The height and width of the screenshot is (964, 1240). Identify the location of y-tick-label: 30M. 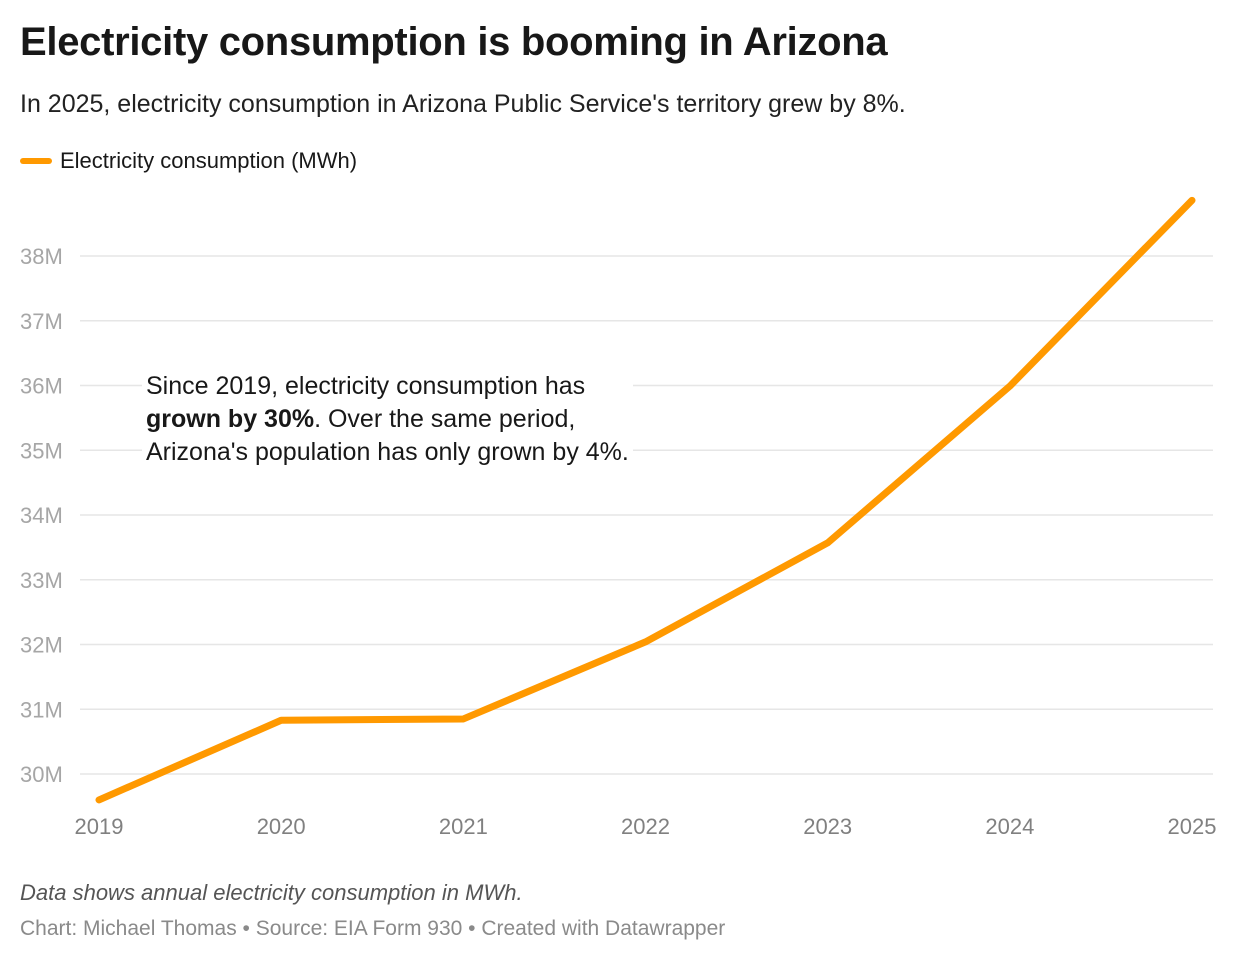
(41, 774).